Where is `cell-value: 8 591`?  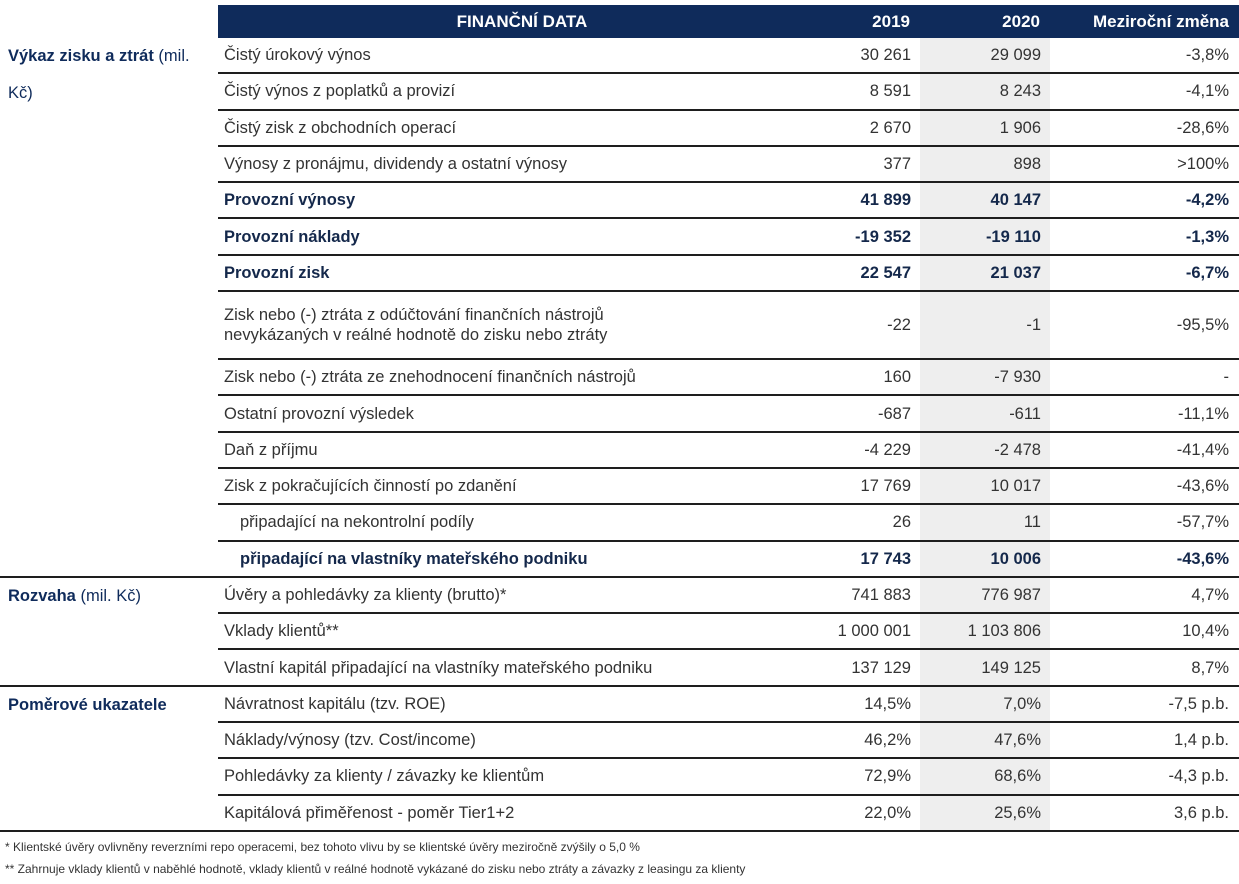 cell-value: 8 591 is located at coordinates (874, 92).